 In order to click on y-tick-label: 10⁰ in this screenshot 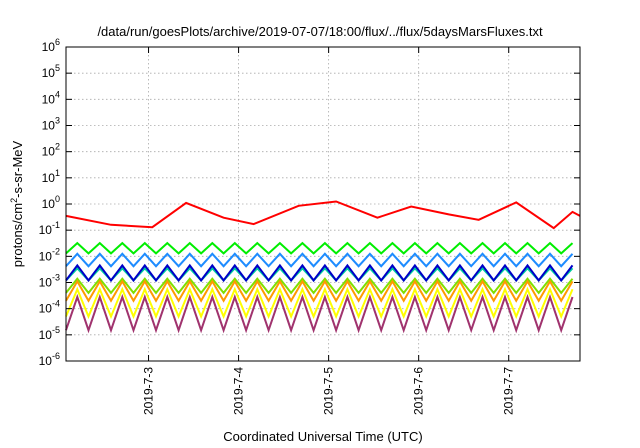, I will do `click(51, 202)`.